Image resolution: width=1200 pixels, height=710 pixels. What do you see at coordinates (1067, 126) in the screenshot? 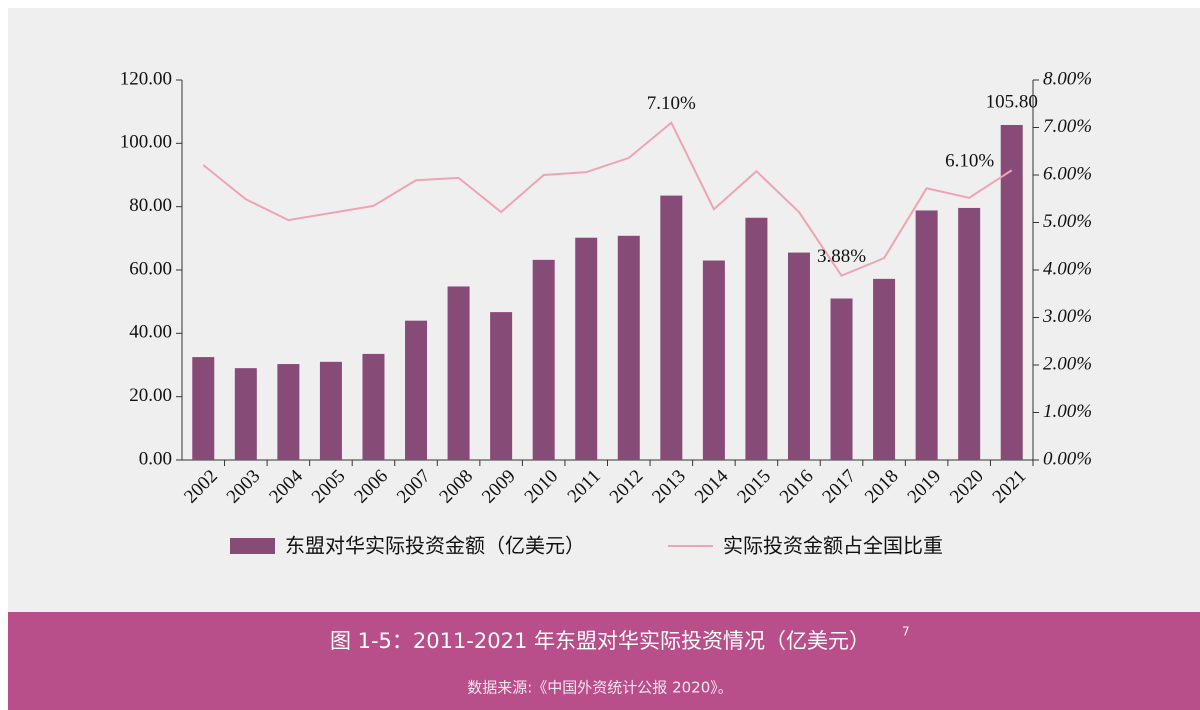
I see `y2-tick-label: 7.00%` at bounding box center [1067, 126].